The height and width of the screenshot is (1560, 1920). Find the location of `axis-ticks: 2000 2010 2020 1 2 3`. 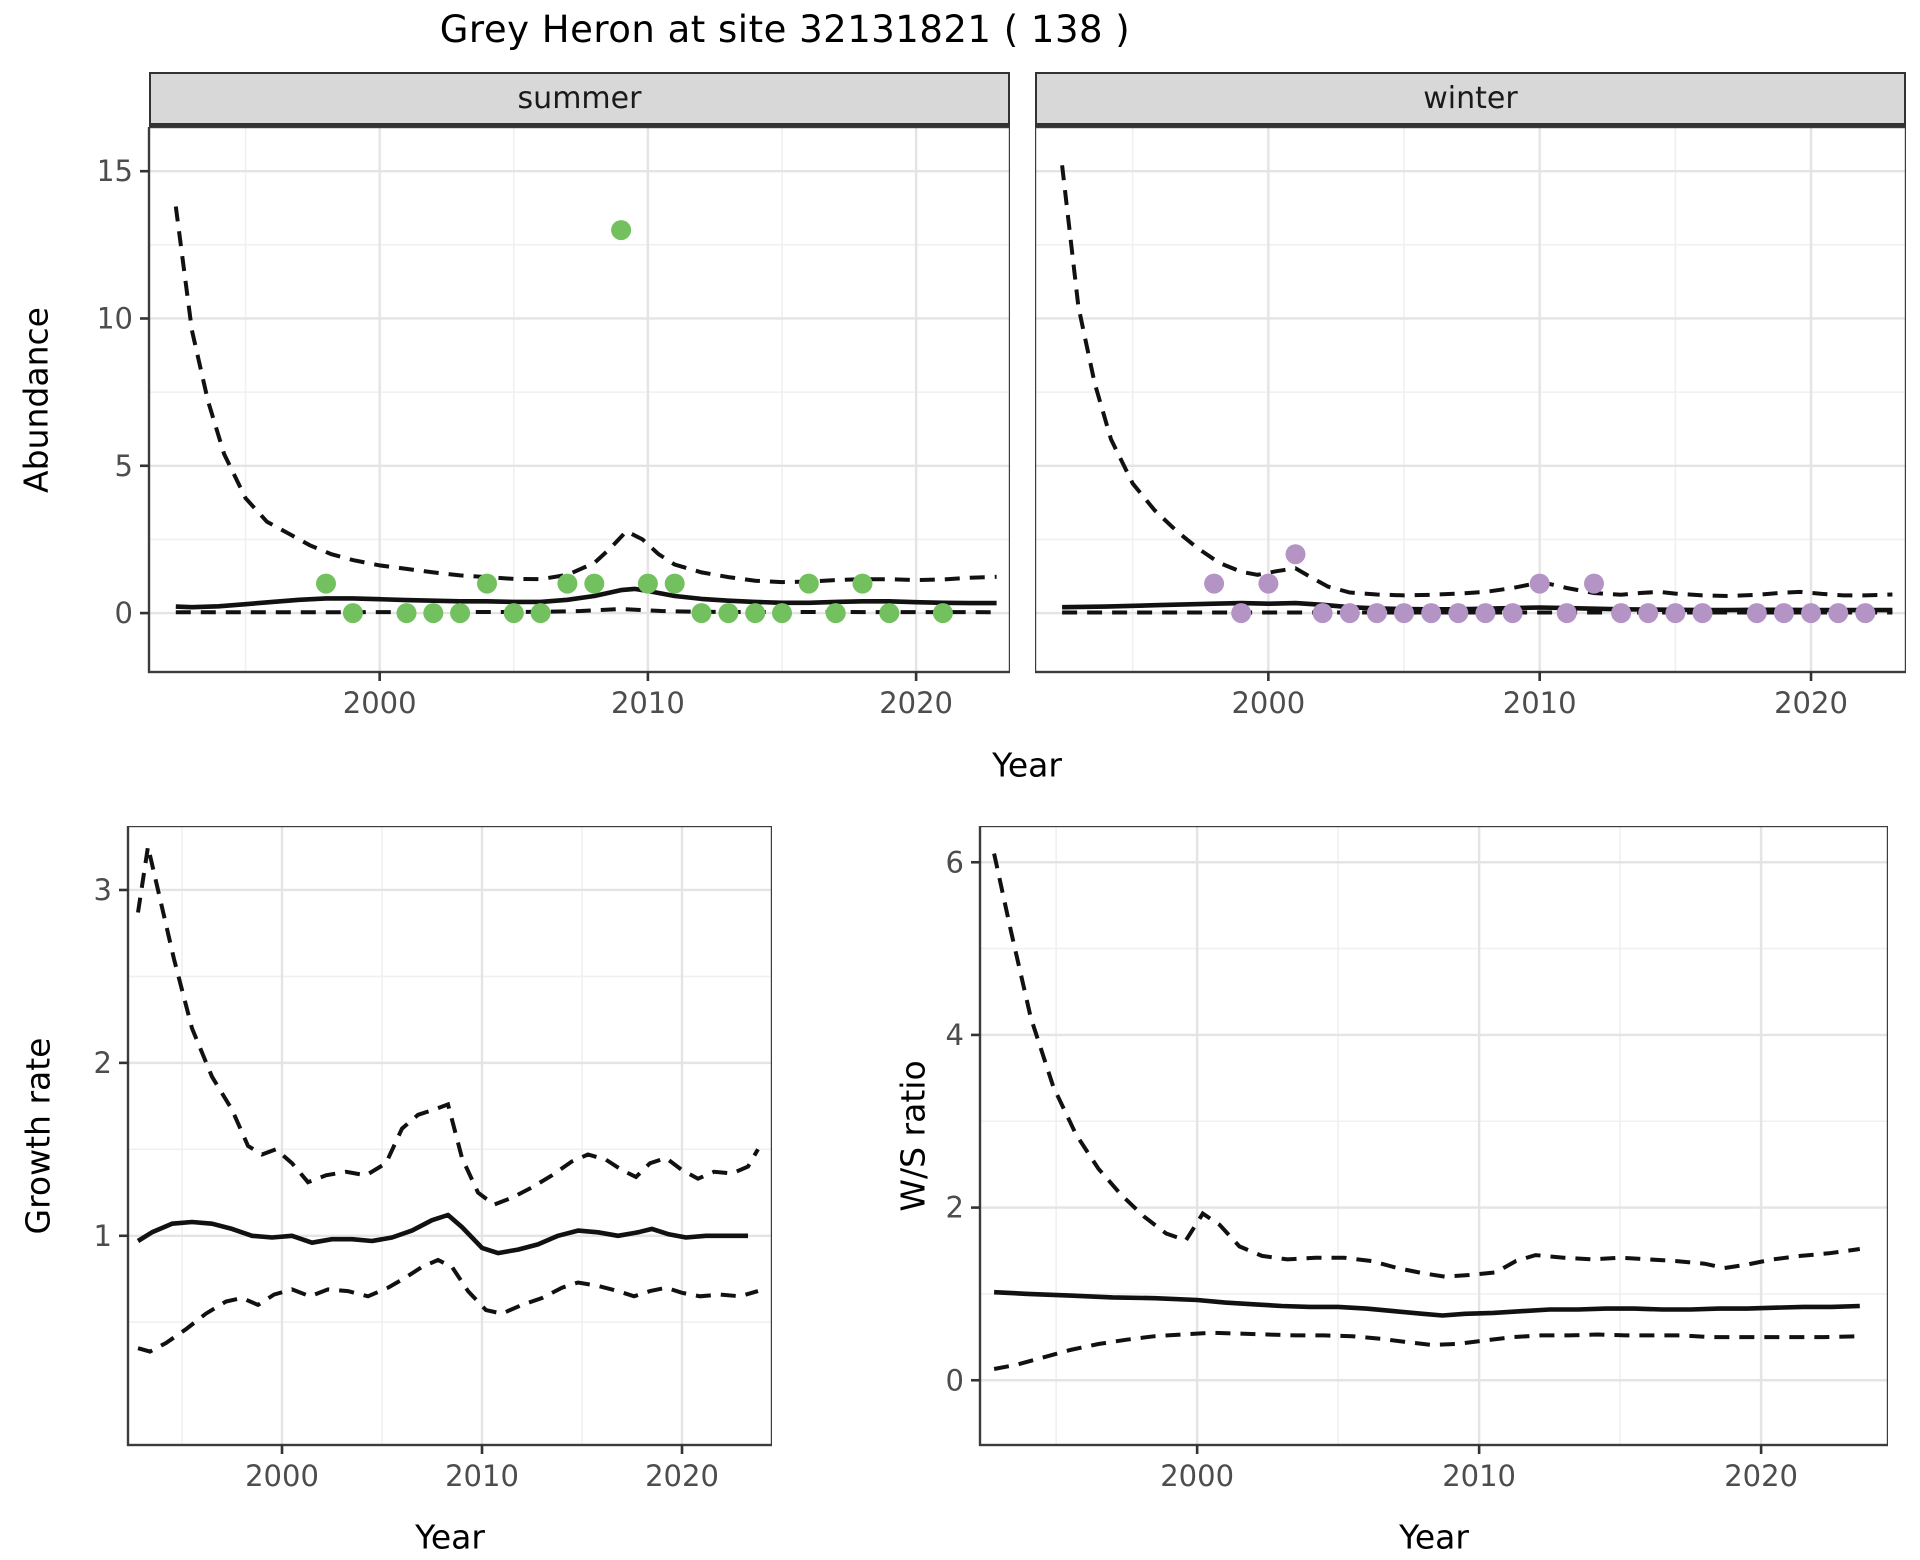

axis-ticks: 2000 2010 2020 1 2 3 is located at coordinates (406, 1183).